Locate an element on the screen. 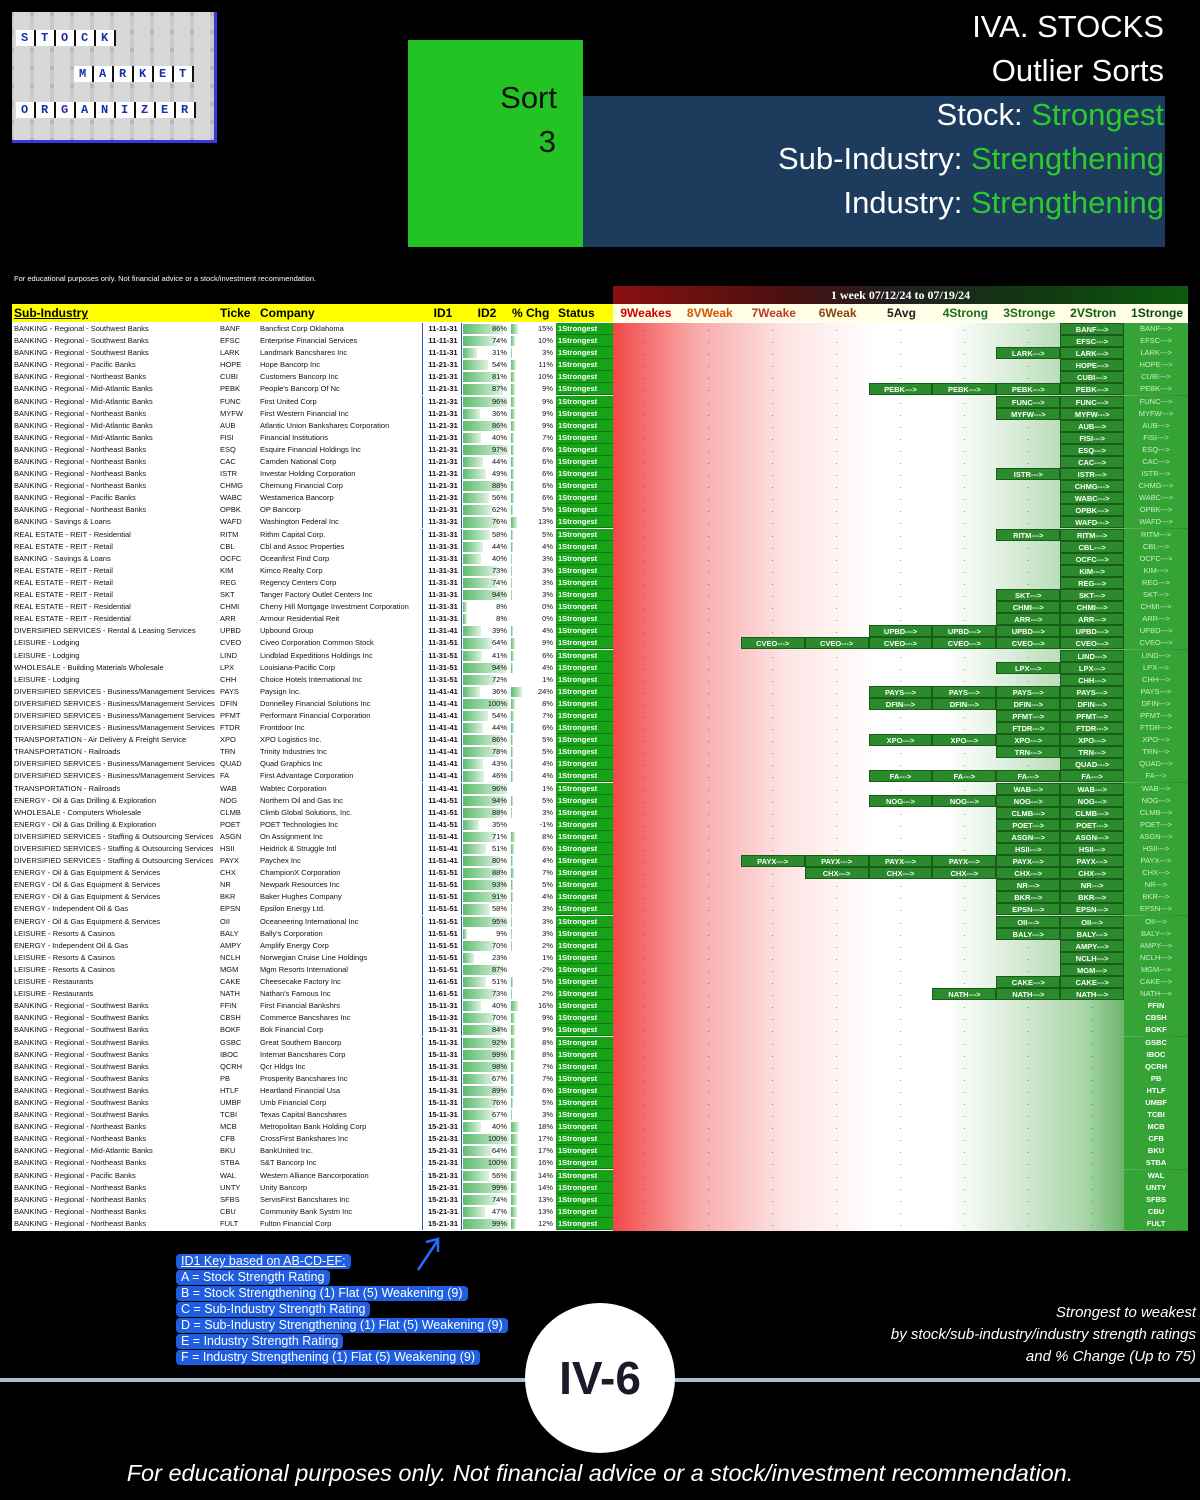  movement: WABC---> is located at coordinates (1156, 498).